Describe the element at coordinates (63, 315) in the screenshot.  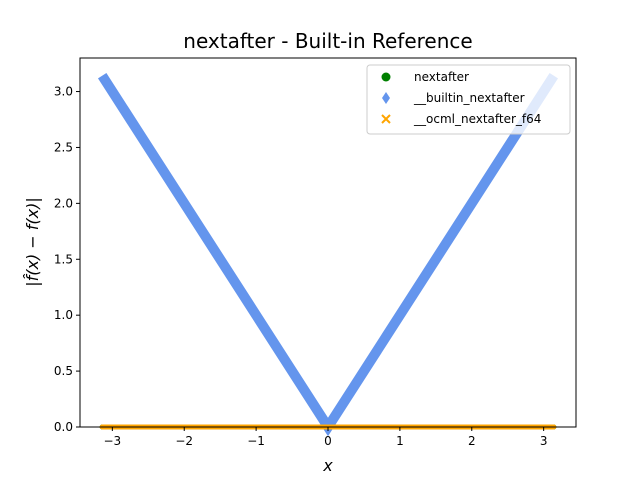
I see `y-tick-label: 1.0` at that location.